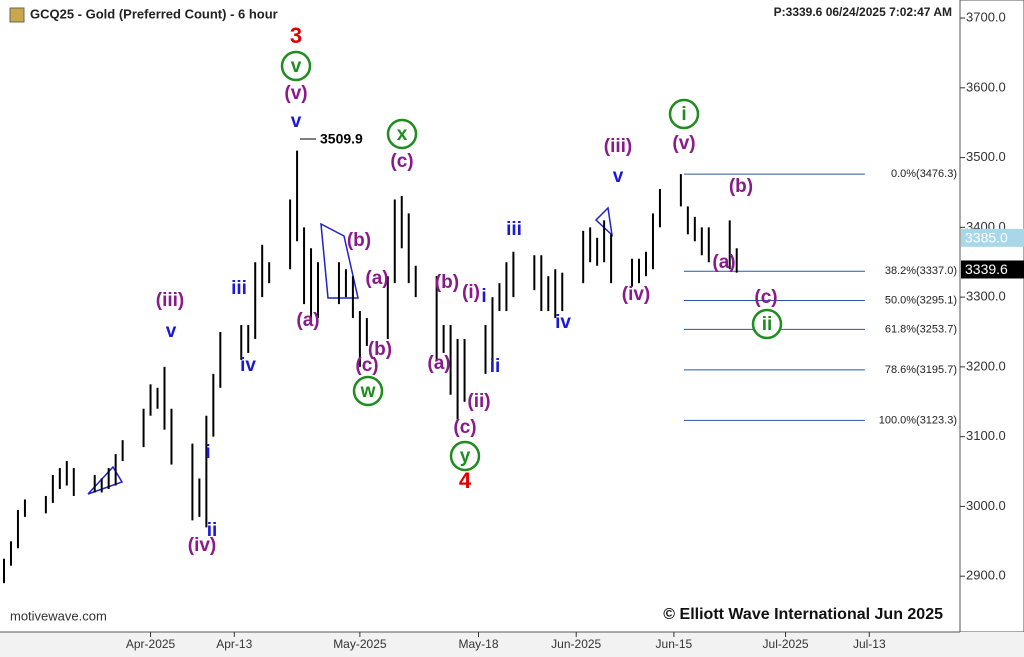 The height and width of the screenshot is (657, 1024). What do you see at coordinates (986, 269) in the screenshot?
I see `price-tag-label: 3339.6` at bounding box center [986, 269].